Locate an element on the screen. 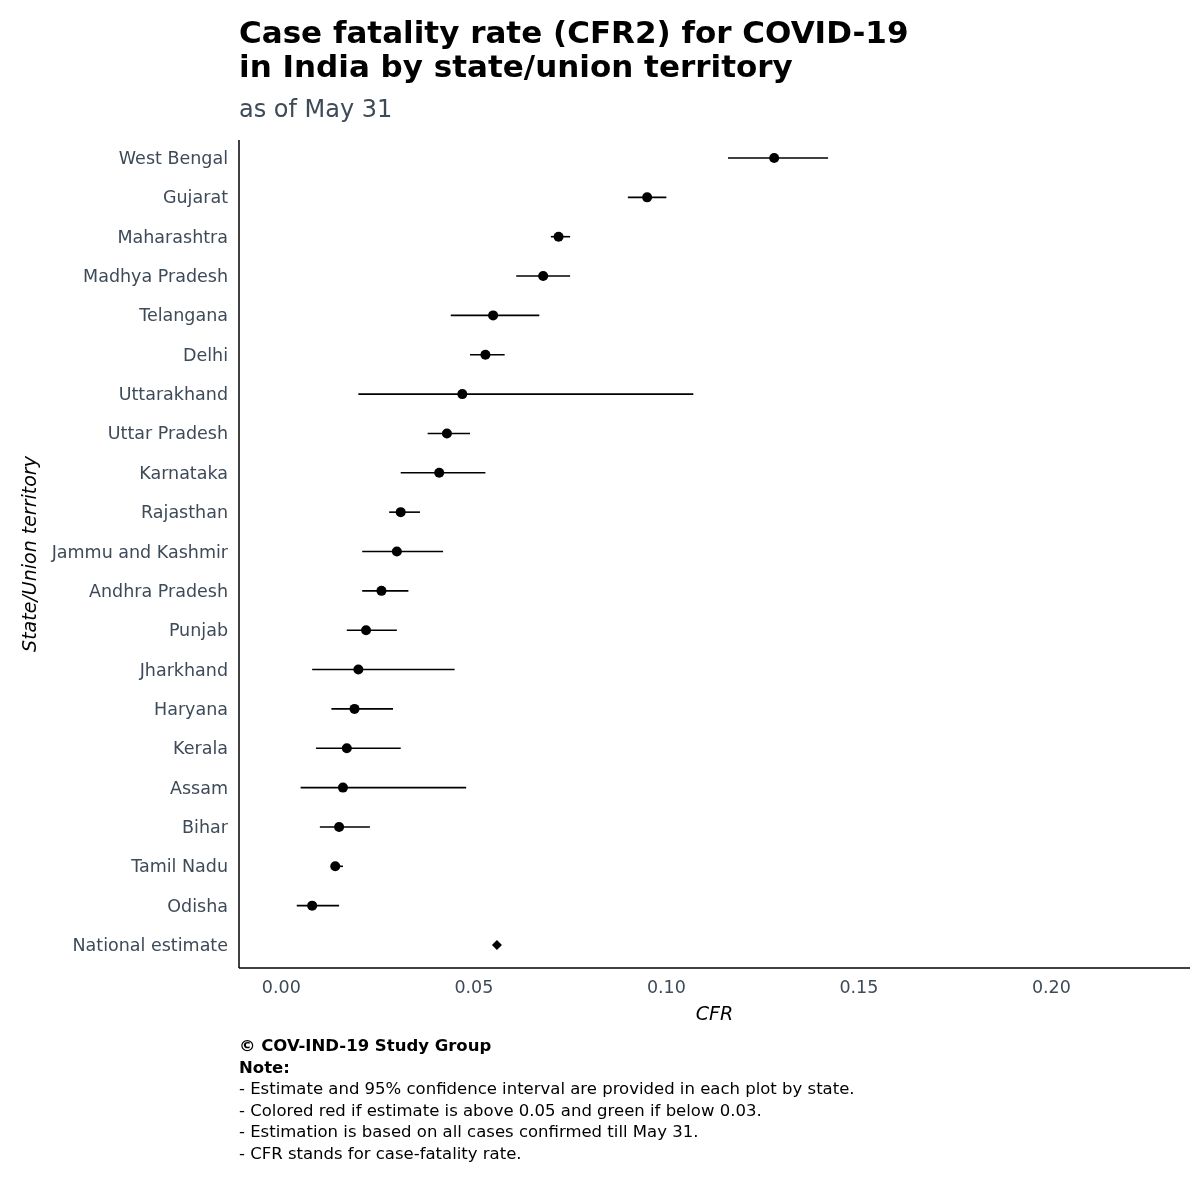  y-tick-label: Uttar Pradesh is located at coordinates (167, 433).